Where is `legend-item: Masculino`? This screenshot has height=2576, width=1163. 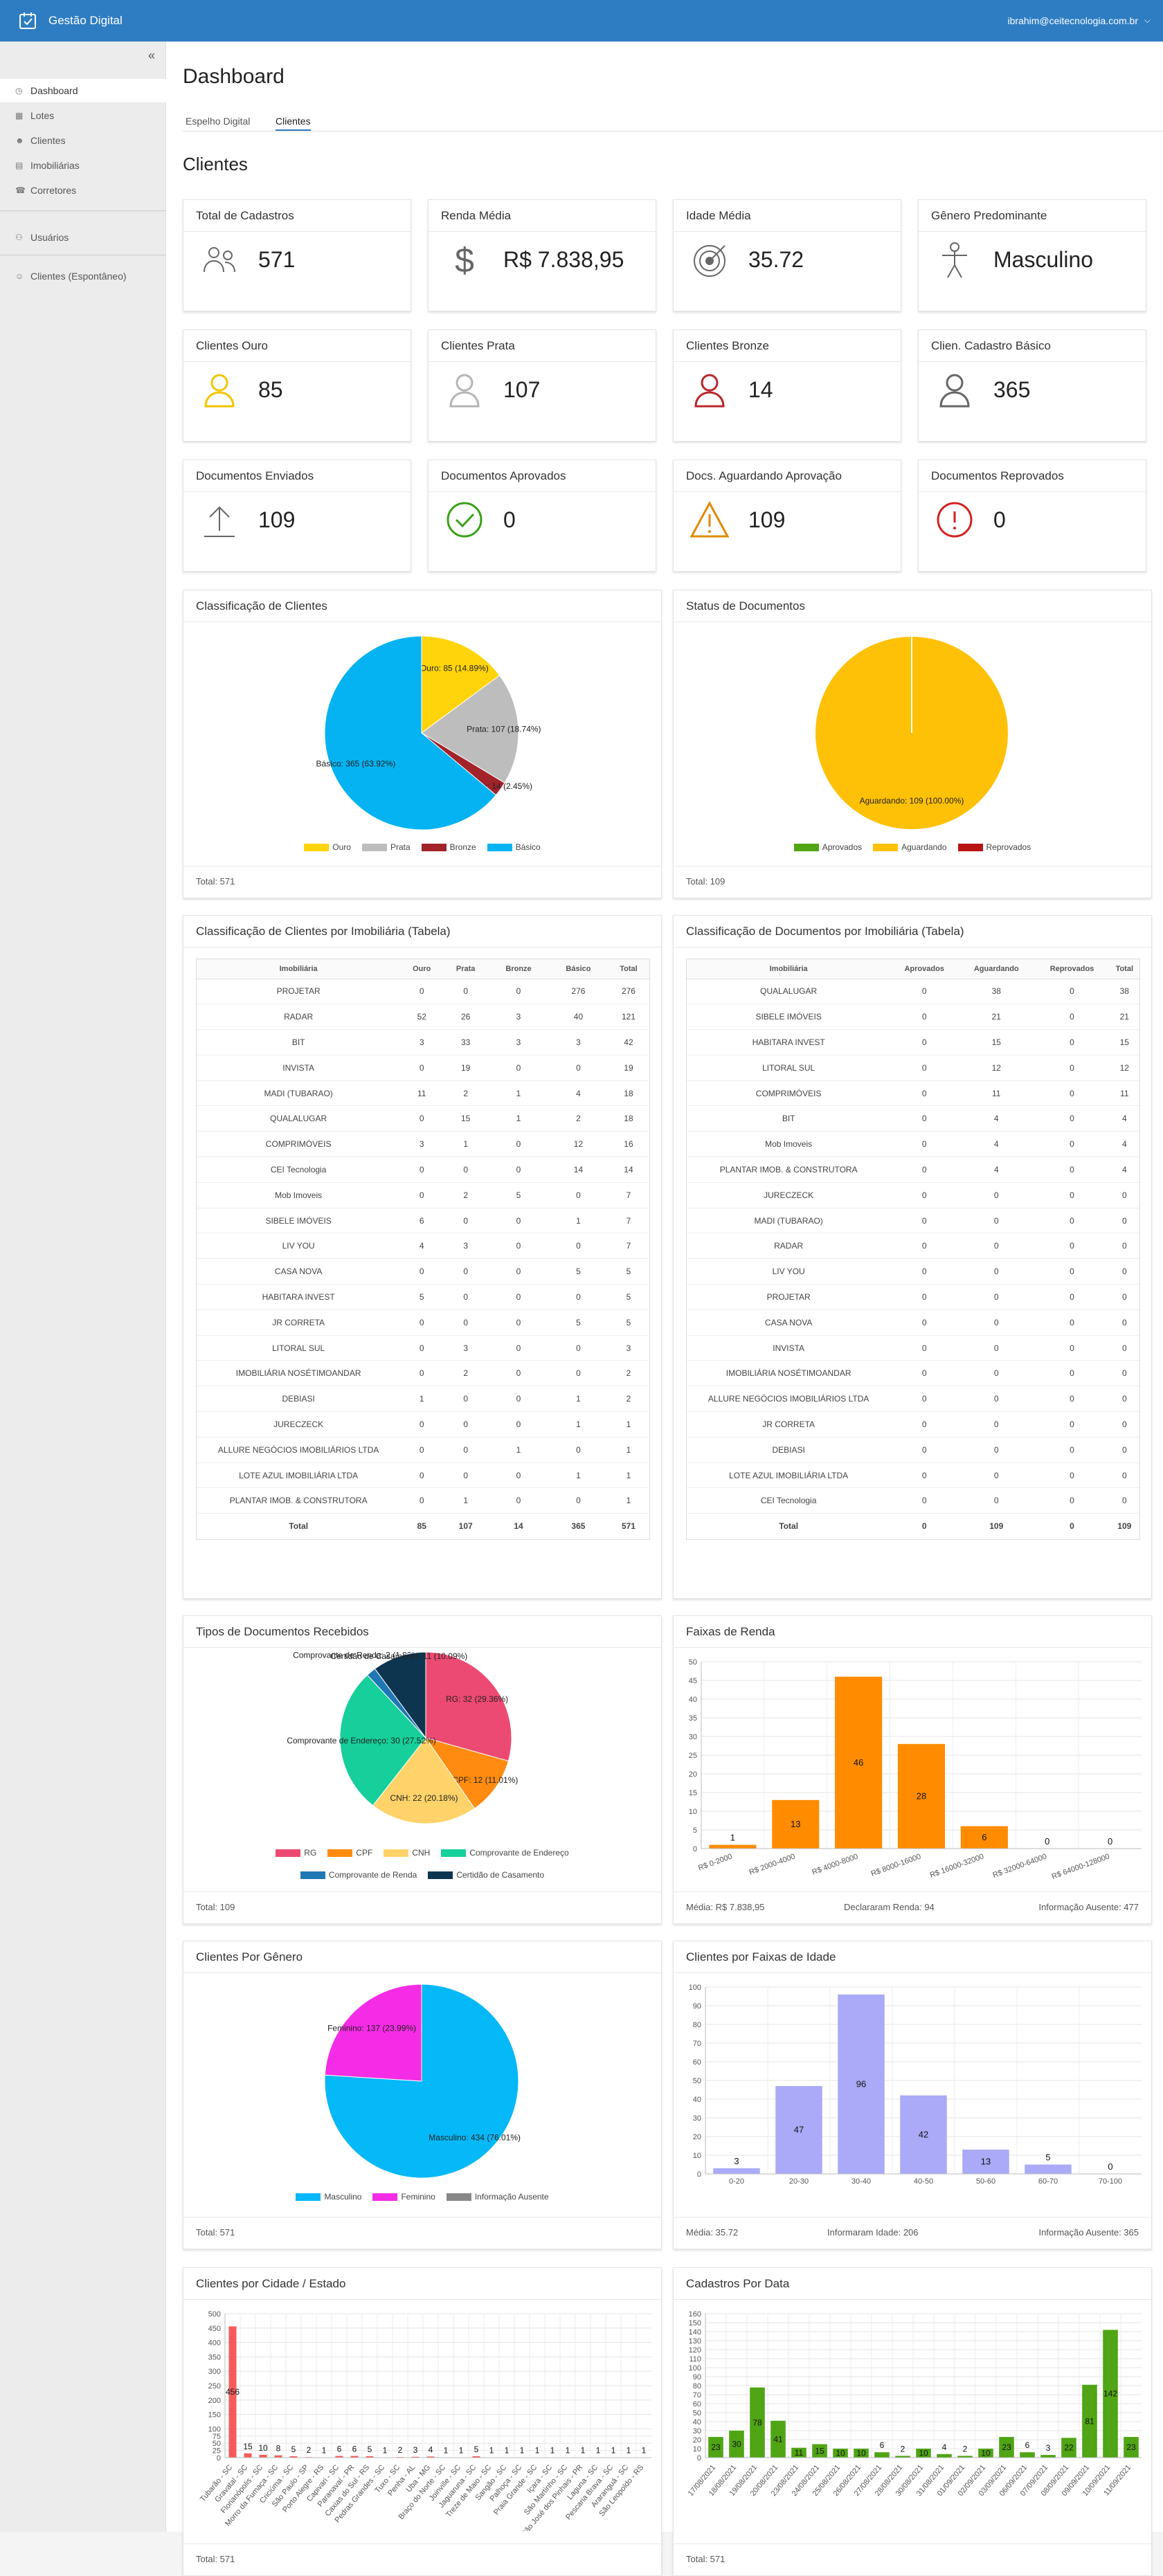
legend-item: Masculino is located at coordinates (328, 2197).